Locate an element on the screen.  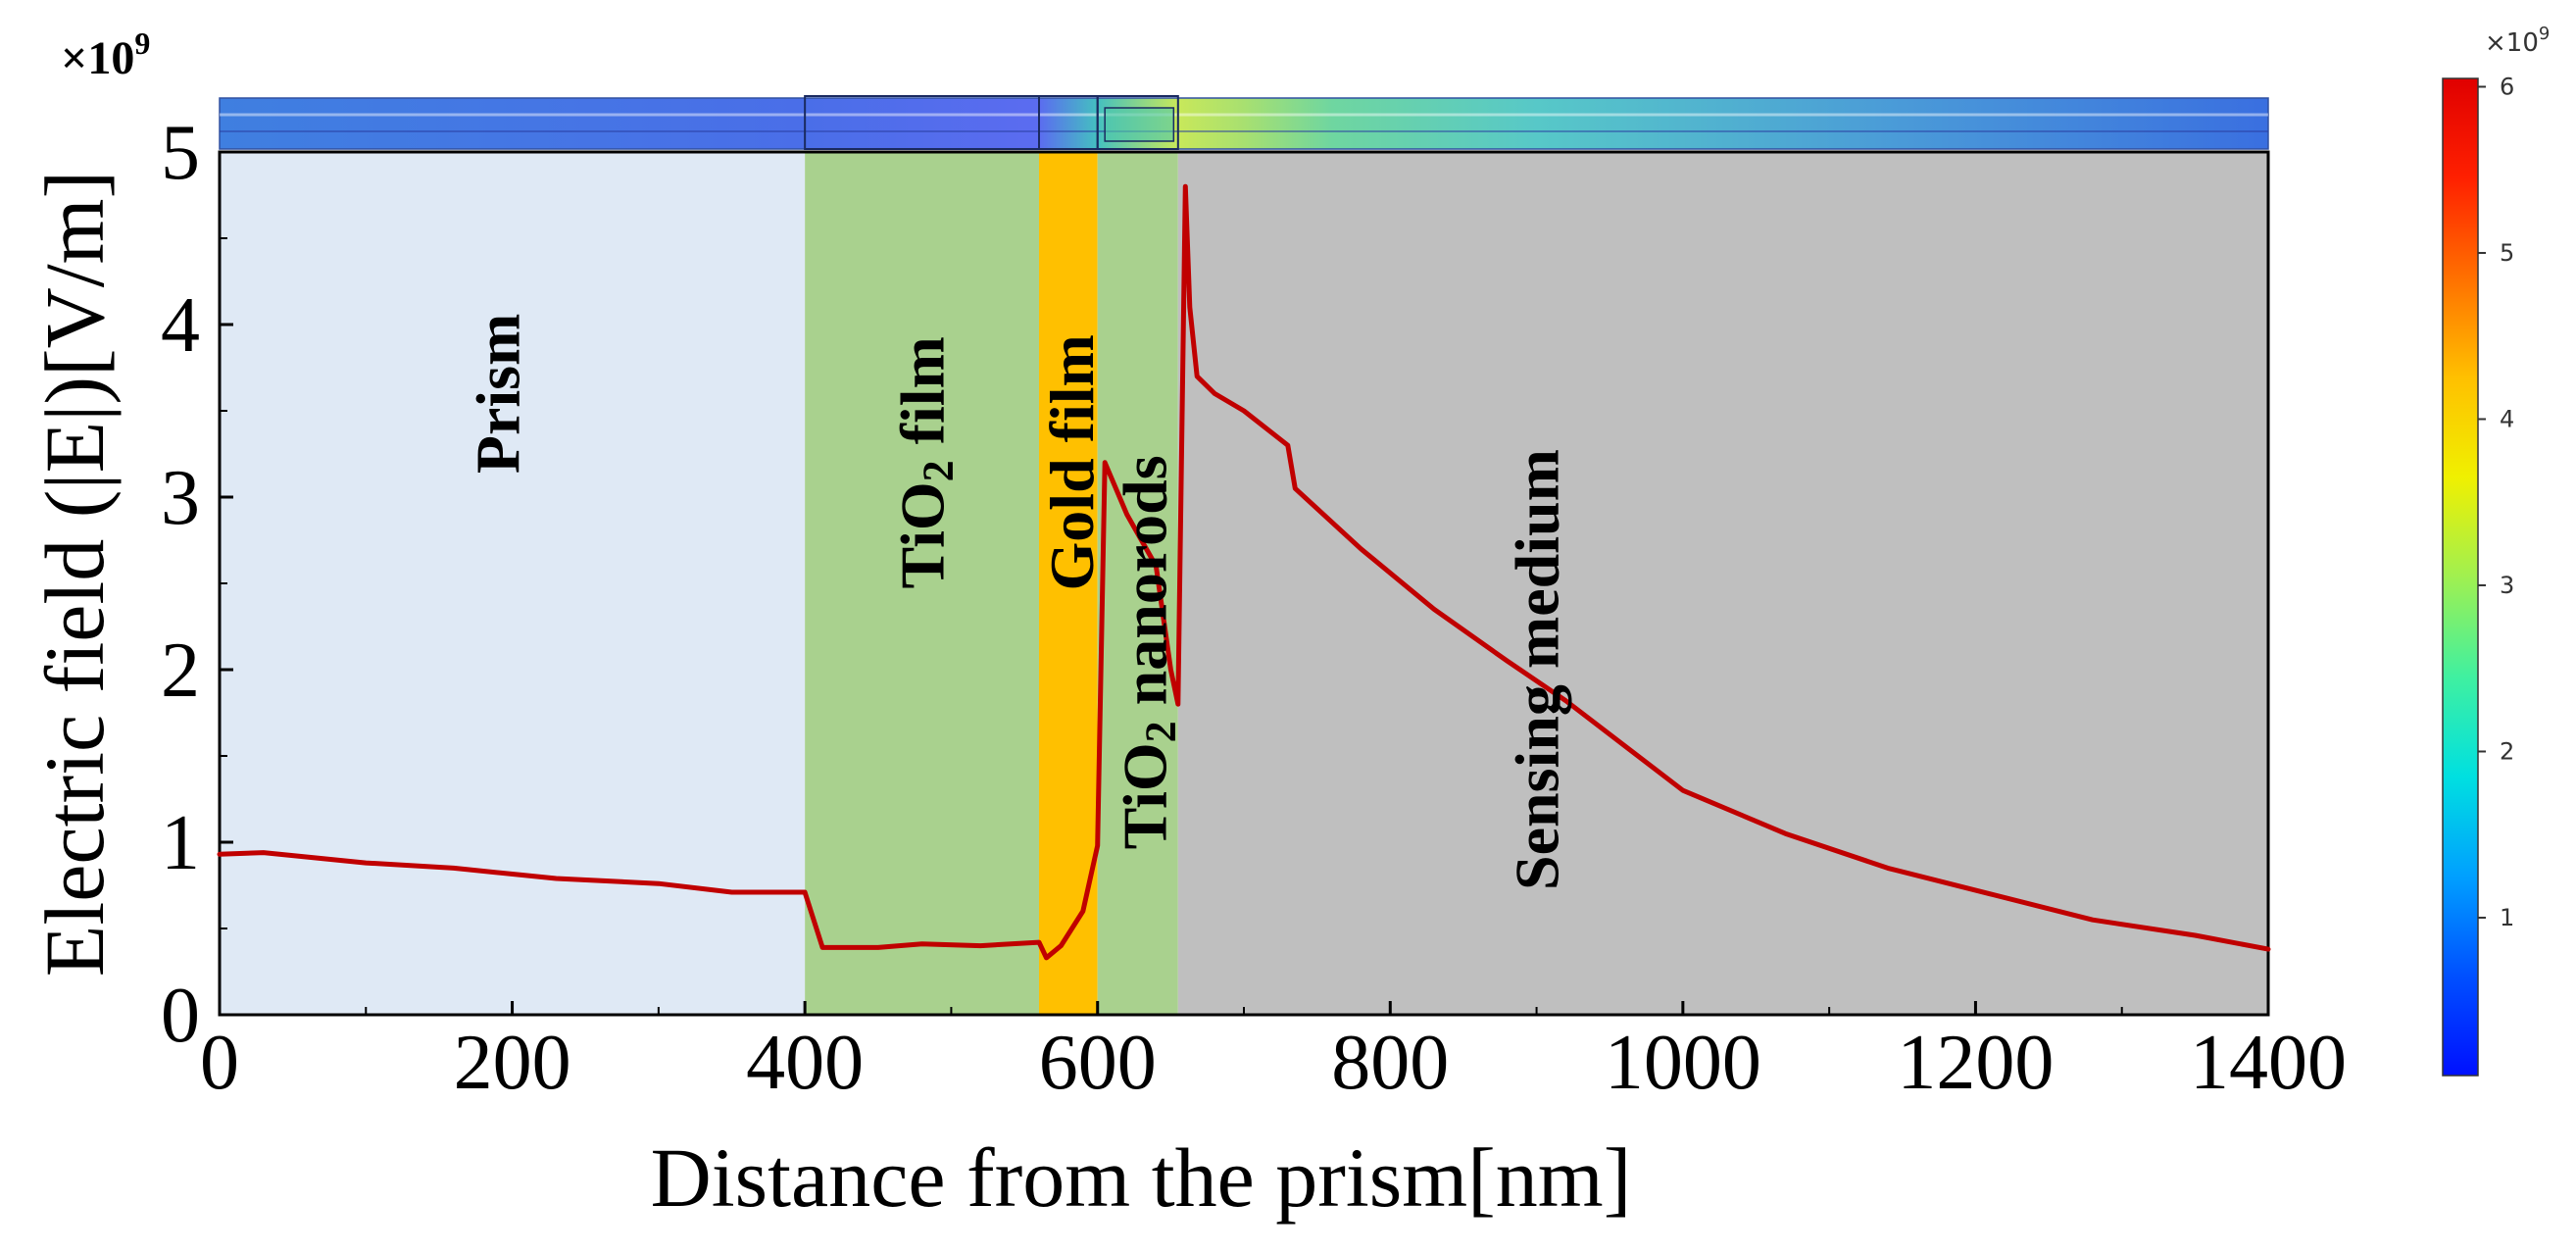
colorbar-tick-label-3: 4 is located at coordinates (2507, 418).